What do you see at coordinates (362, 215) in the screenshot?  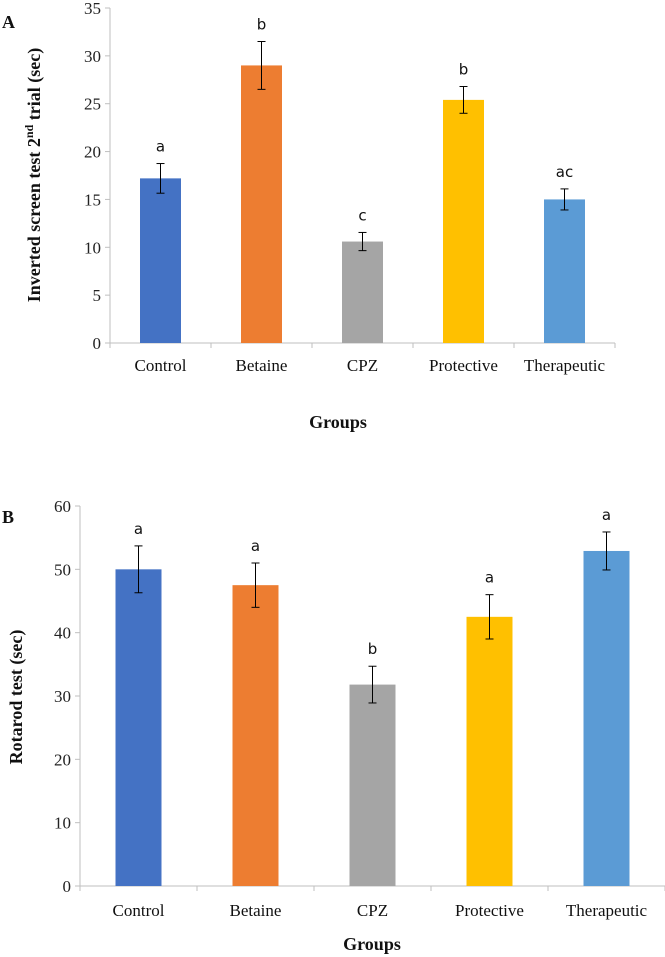 I see `significance-label: c` at bounding box center [362, 215].